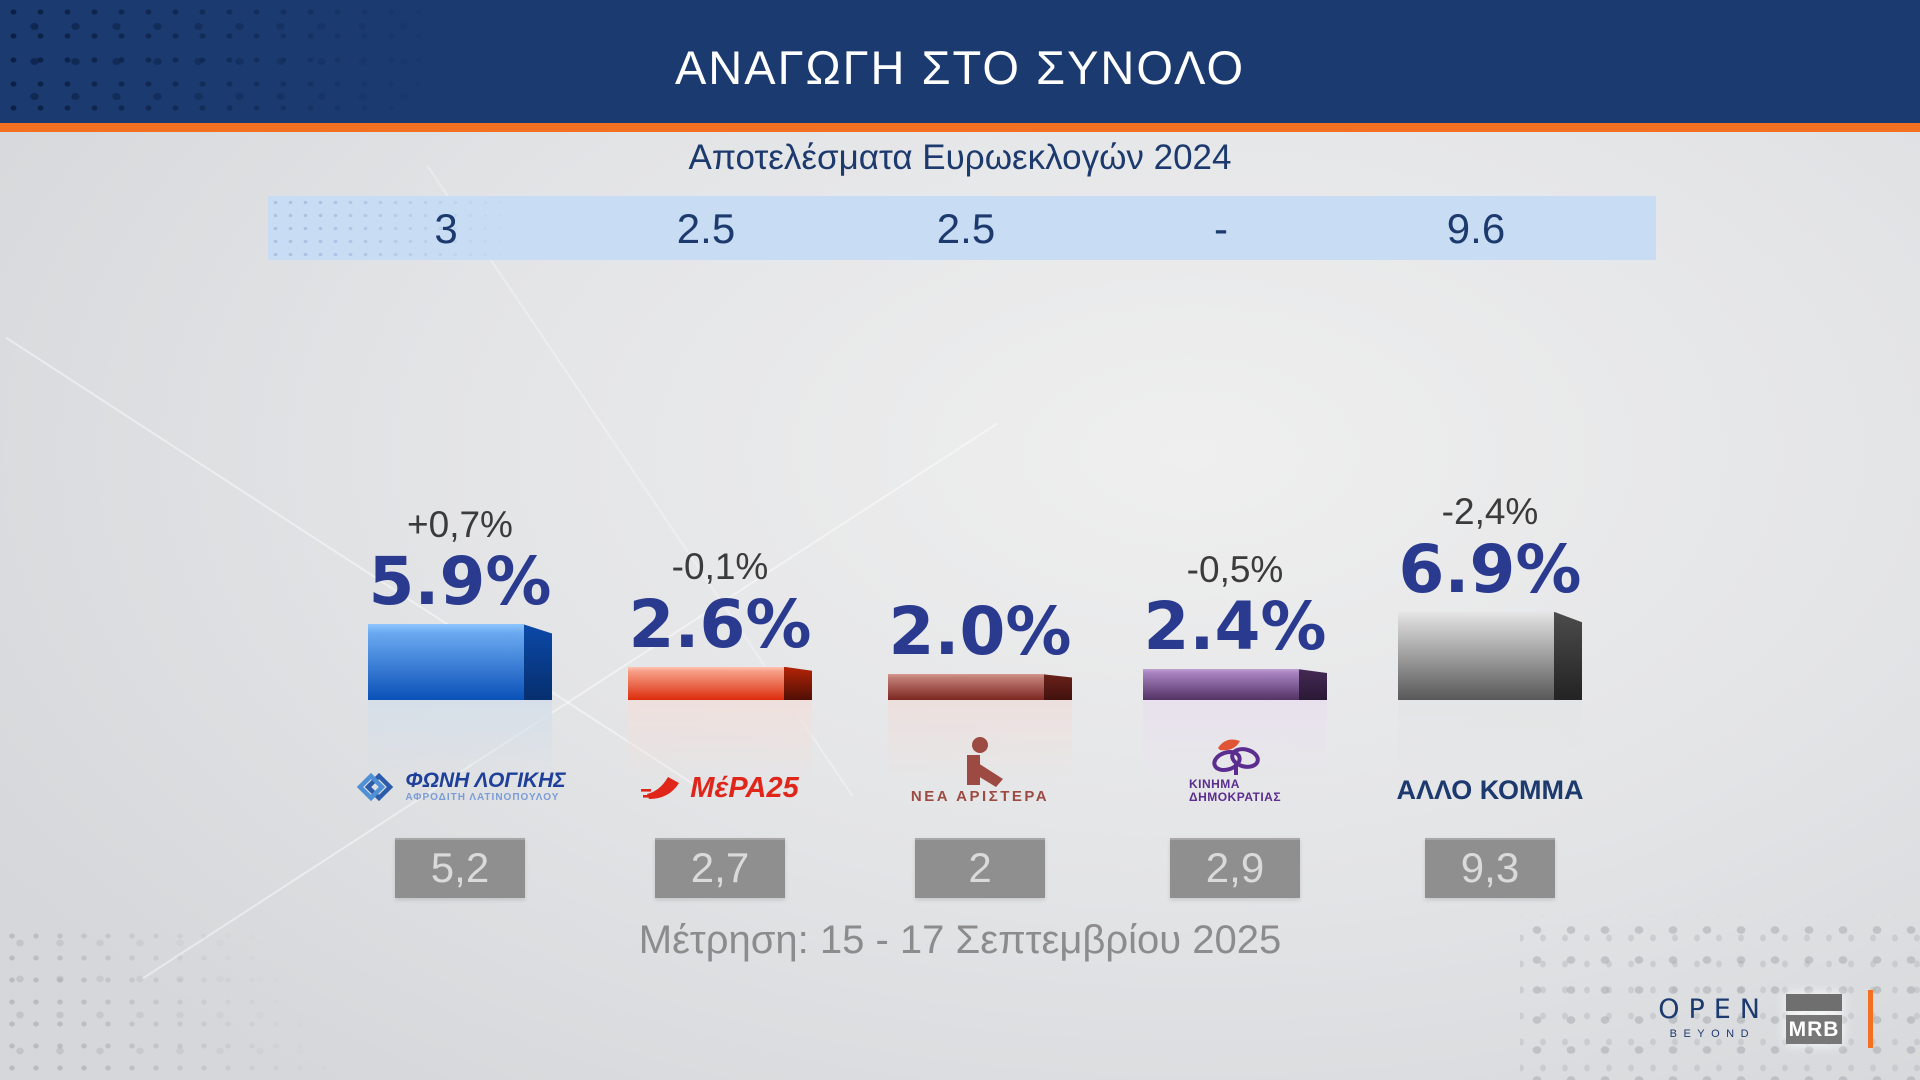  Describe the element at coordinates (460, 582) in the screenshot. I see `percentage-value: 5.9%` at that location.